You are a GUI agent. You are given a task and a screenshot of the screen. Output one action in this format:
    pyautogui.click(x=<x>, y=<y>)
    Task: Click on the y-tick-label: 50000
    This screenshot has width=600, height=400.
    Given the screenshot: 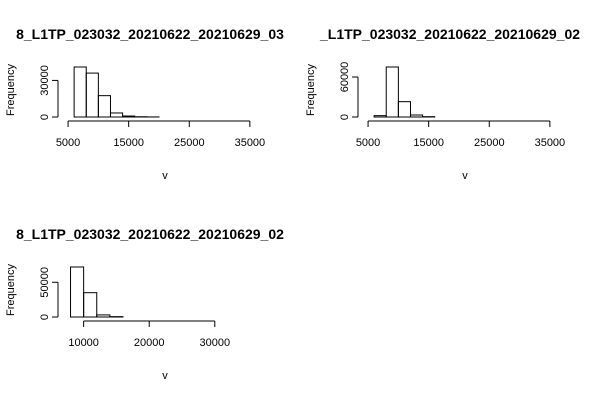 What is the action you would take?
    pyautogui.click(x=45, y=282)
    